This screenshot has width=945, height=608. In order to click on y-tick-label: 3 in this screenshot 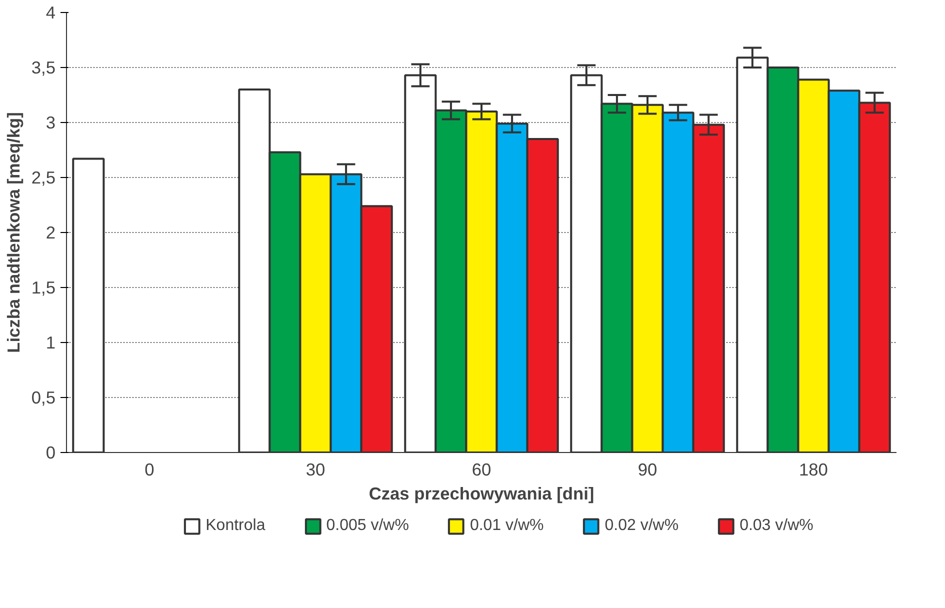, I will do `click(51, 122)`.